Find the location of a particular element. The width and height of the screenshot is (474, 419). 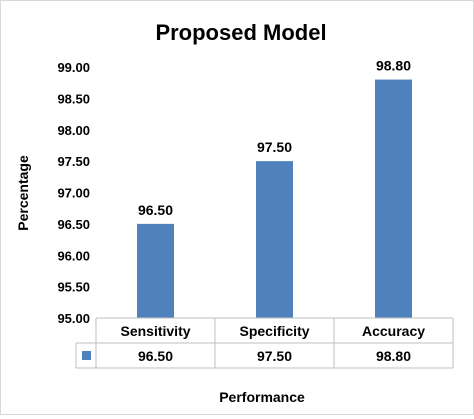

y-tick-label: 99.00 is located at coordinates (73, 67).